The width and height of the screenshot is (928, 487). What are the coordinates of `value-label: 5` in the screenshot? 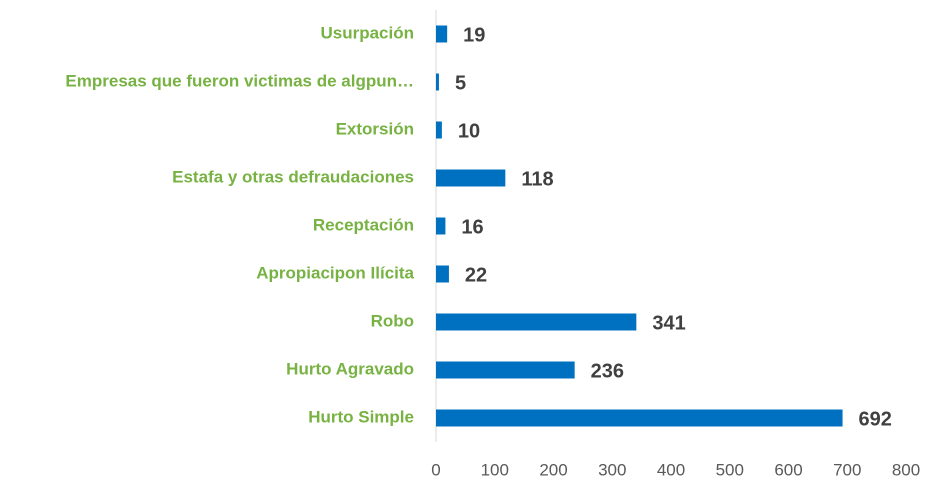 It's located at (460, 83).